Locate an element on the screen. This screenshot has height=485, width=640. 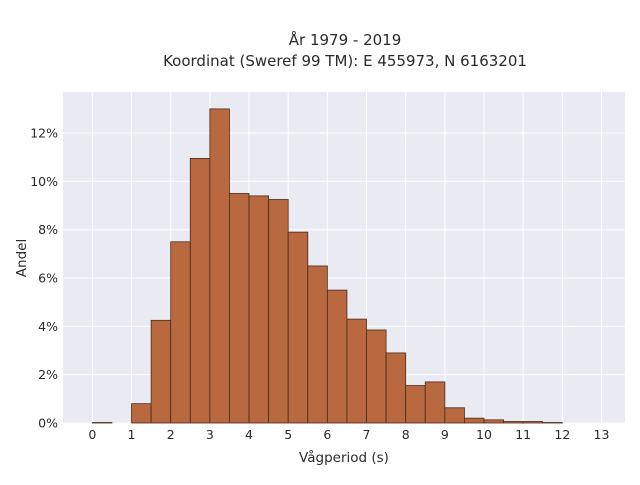
x-tick-label: 6 is located at coordinates (327, 434).